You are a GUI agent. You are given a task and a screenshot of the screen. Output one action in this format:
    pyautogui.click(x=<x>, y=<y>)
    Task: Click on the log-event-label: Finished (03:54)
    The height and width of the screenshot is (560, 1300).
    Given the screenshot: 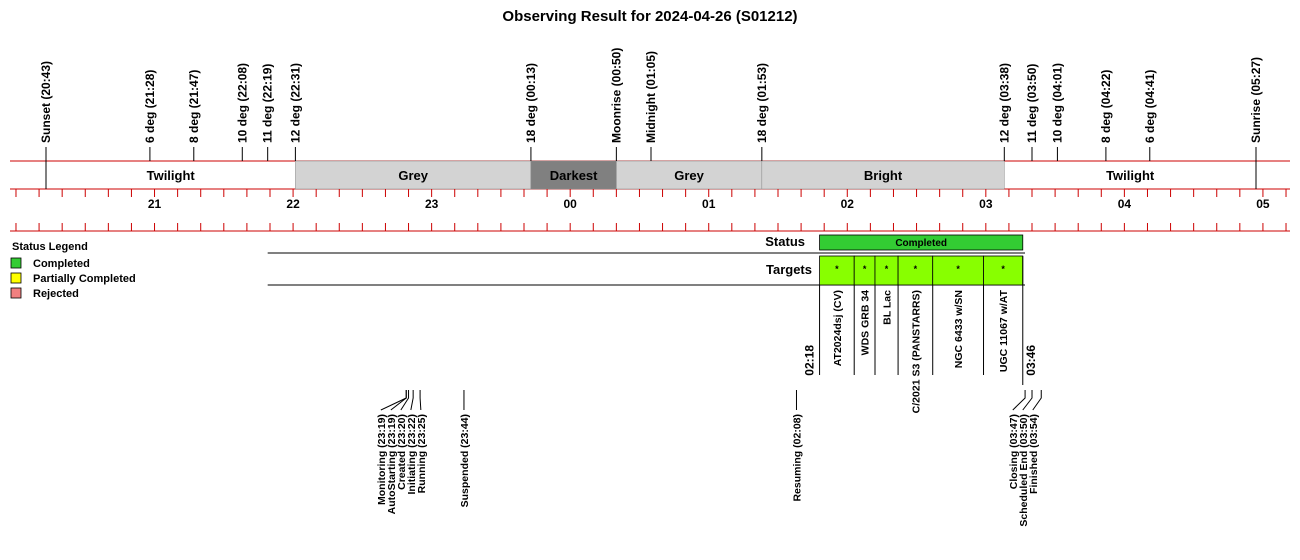 What is the action you would take?
    pyautogui.click(x=1034, y=454)
    